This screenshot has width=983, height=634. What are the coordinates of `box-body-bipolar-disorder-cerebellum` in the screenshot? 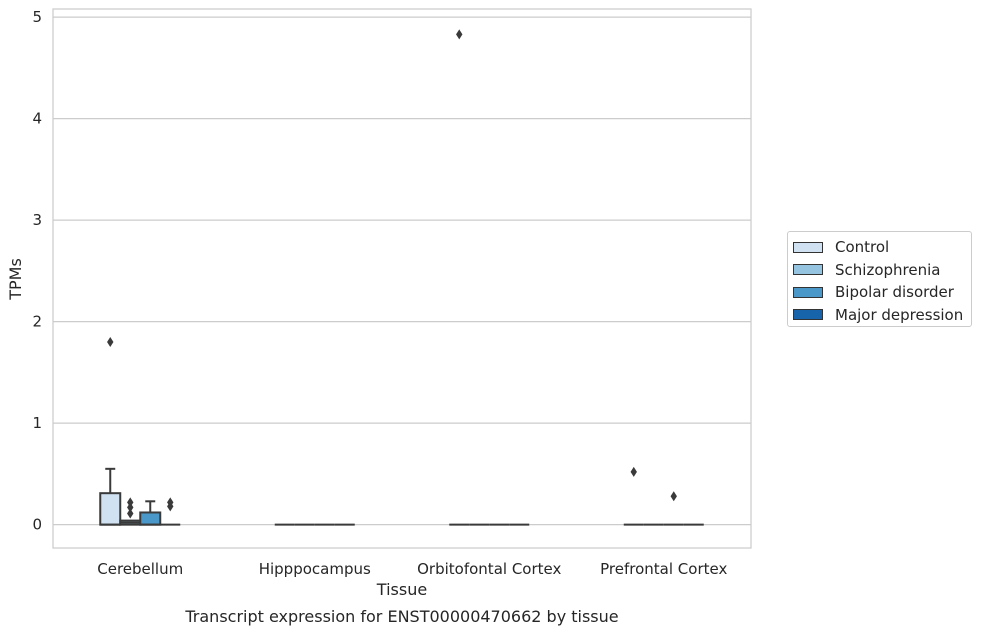 It's located at (150, 518).